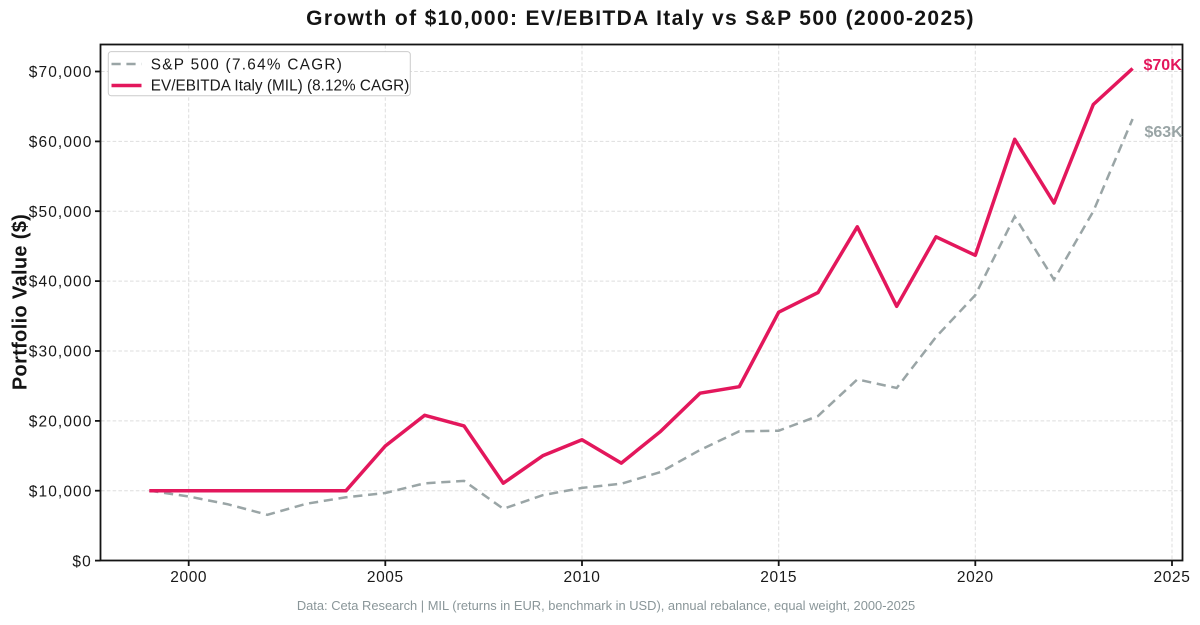  What do you see at coordinates (61, 142) in the screenshot?
I see `svg-text: $60,000` at bounding box center [61, 142].